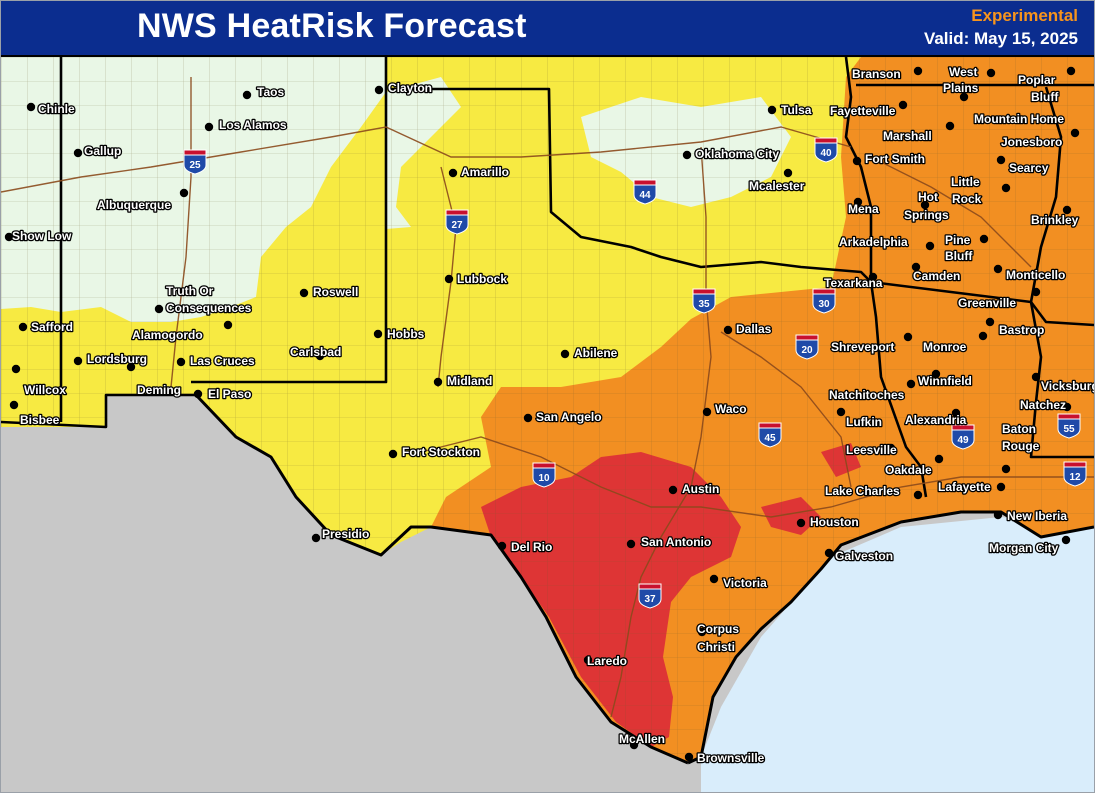 Image resolution: width=1095 pixels, height=793 pixels. I want to click on interstate-number: 10, so click(544, 478).